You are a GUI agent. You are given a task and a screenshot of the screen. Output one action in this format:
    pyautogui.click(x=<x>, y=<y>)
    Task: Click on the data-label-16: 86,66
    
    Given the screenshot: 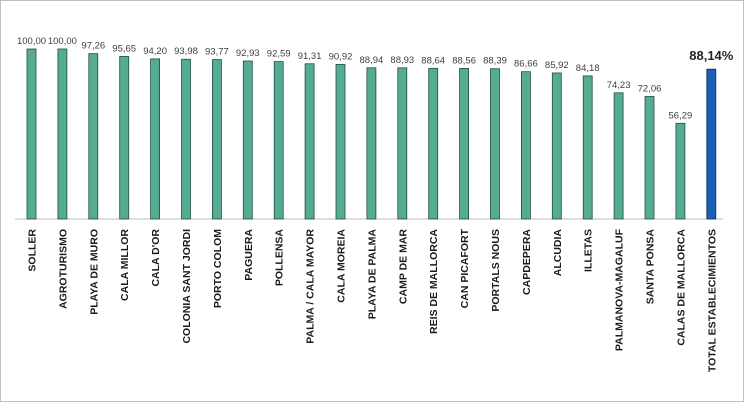 What is the action you would take?
    pyautogui.click(x=526, y=64)
    